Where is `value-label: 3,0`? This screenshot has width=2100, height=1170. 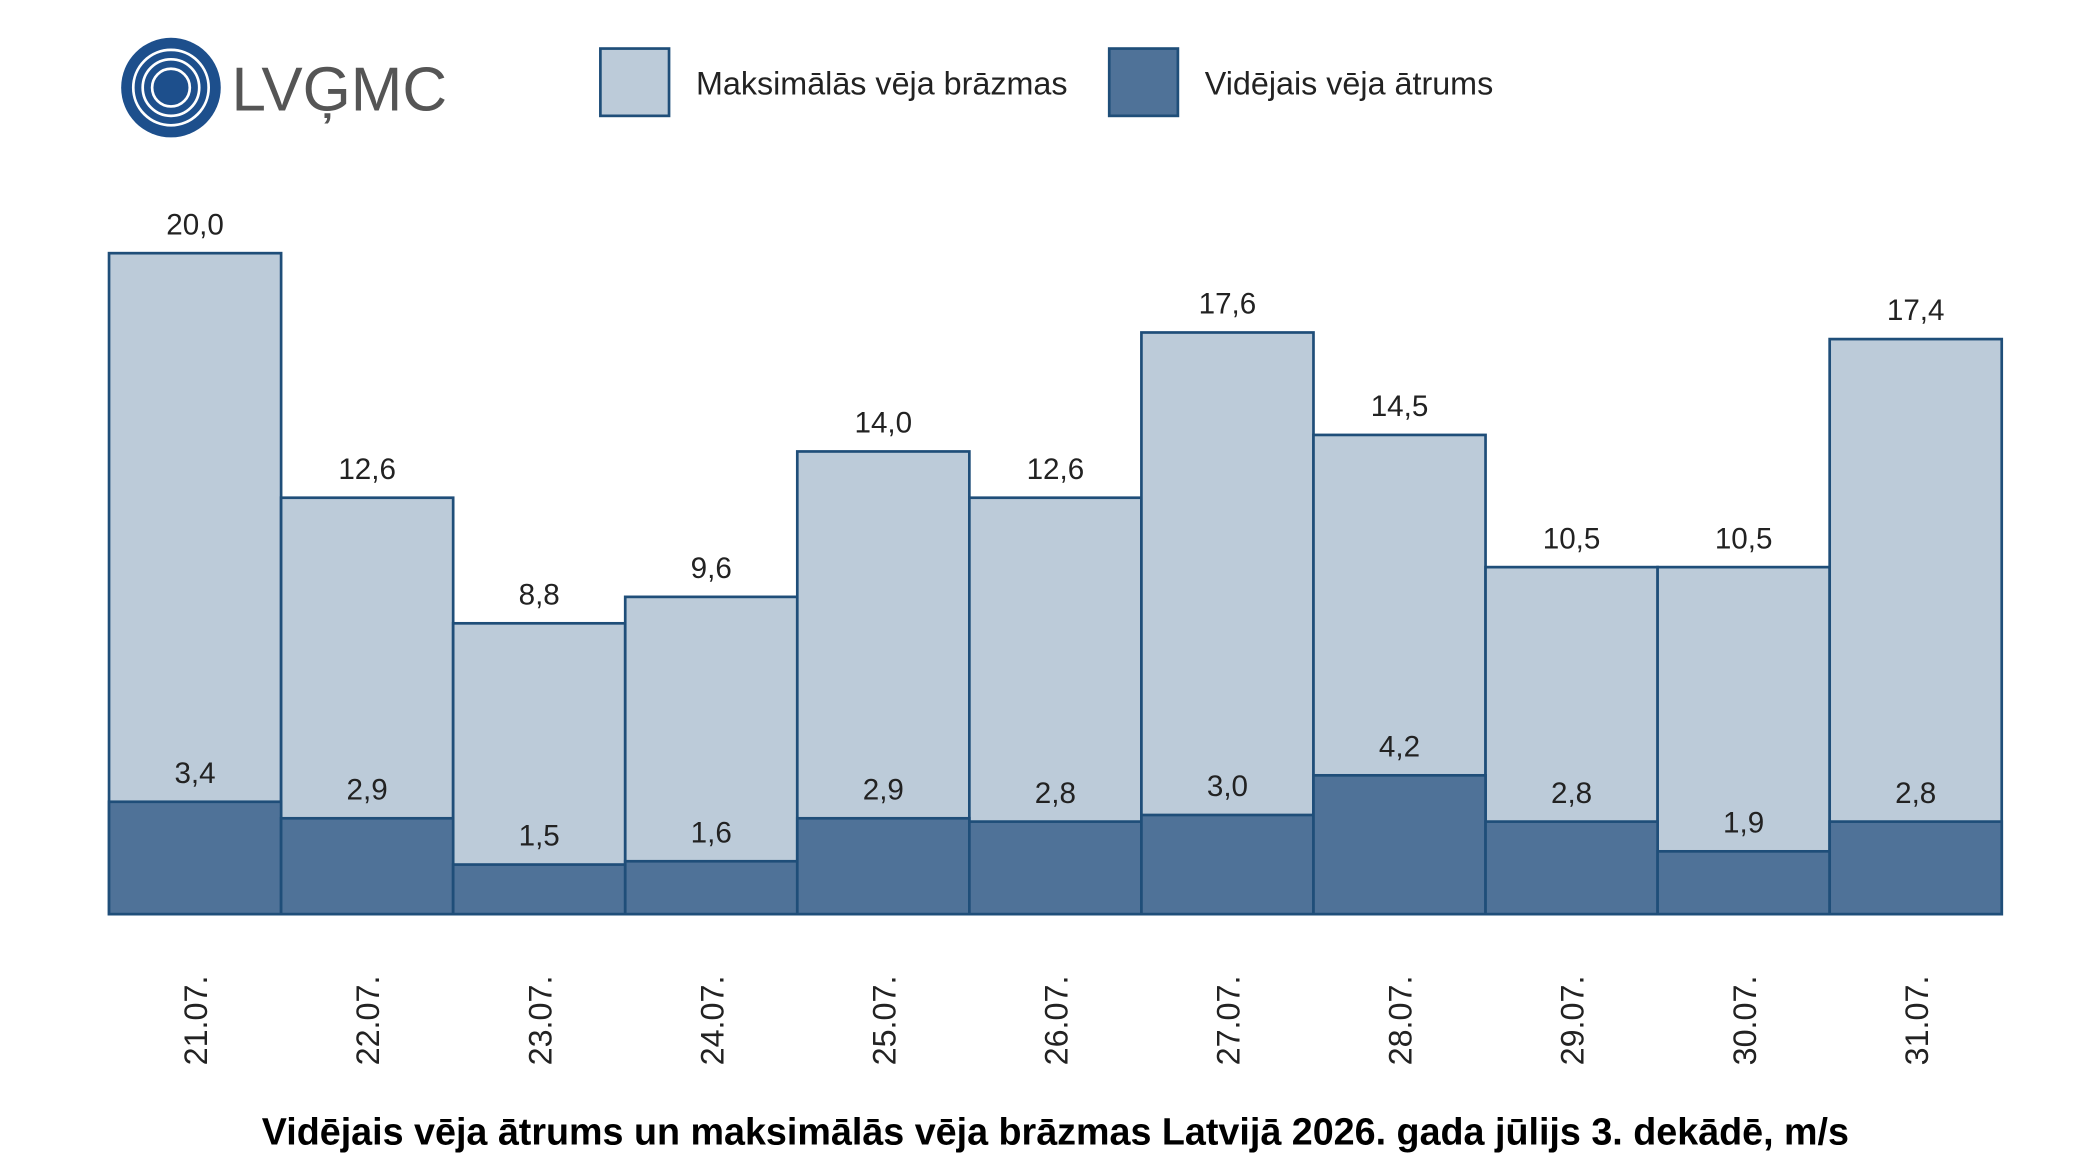 value-label: 3,0 is located at coordinates (1227, 786).